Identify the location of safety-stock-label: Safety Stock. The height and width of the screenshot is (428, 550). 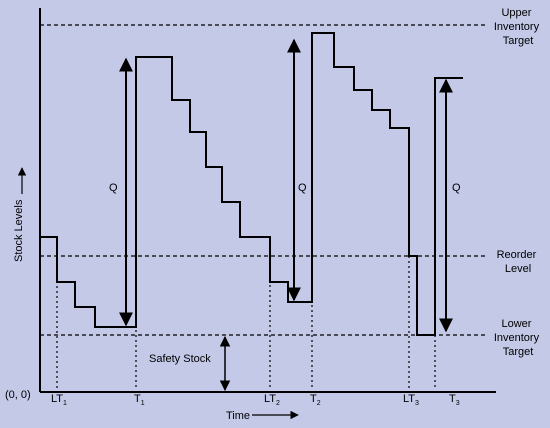
(180, 359).